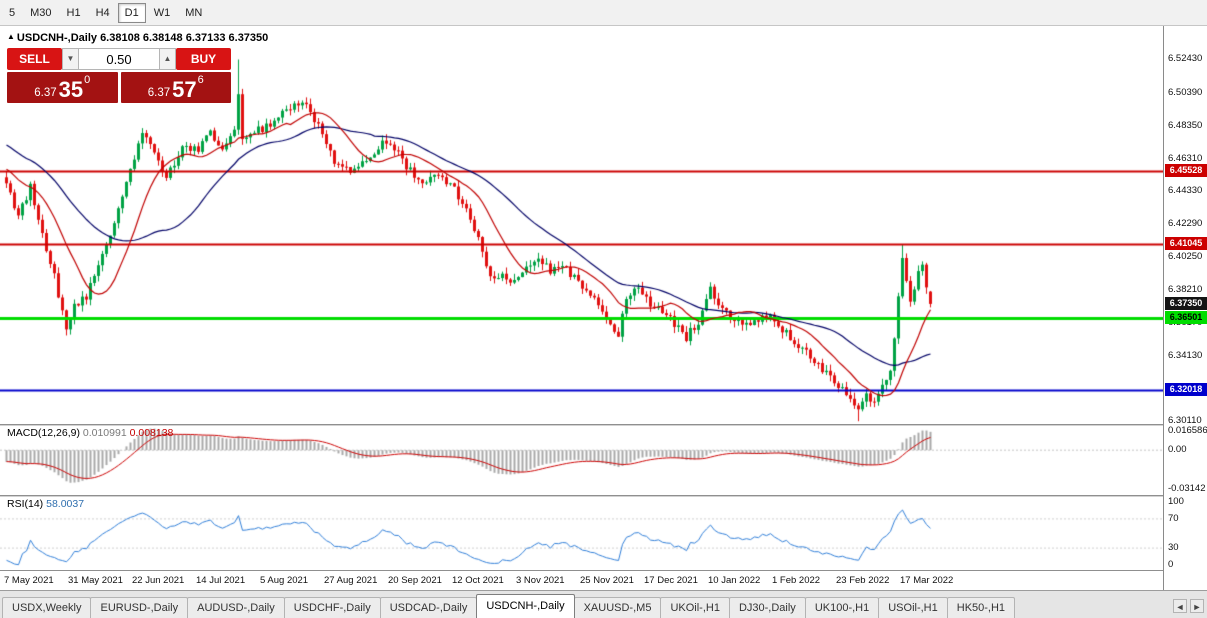 This screenshot has height=618, width=1207. Describe the element at coordinates (1185, 256) in the screenshot. I see `price-axis-tick: 6.40250` at that location.